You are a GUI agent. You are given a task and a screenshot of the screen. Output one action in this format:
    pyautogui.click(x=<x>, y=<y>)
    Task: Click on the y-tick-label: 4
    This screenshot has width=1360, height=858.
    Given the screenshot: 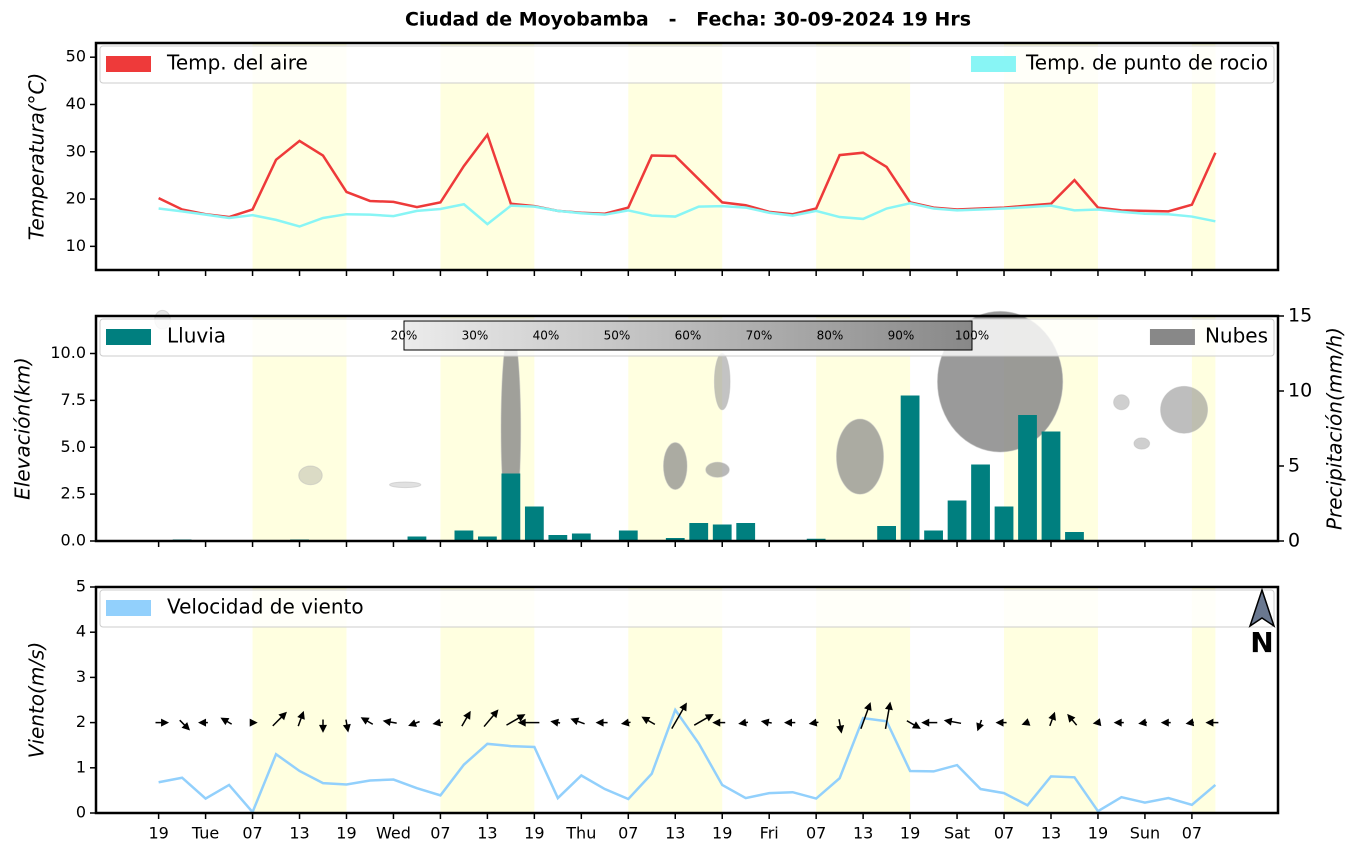 What is the action you would take?
    pyautogui.click(x=81, y=631)
    